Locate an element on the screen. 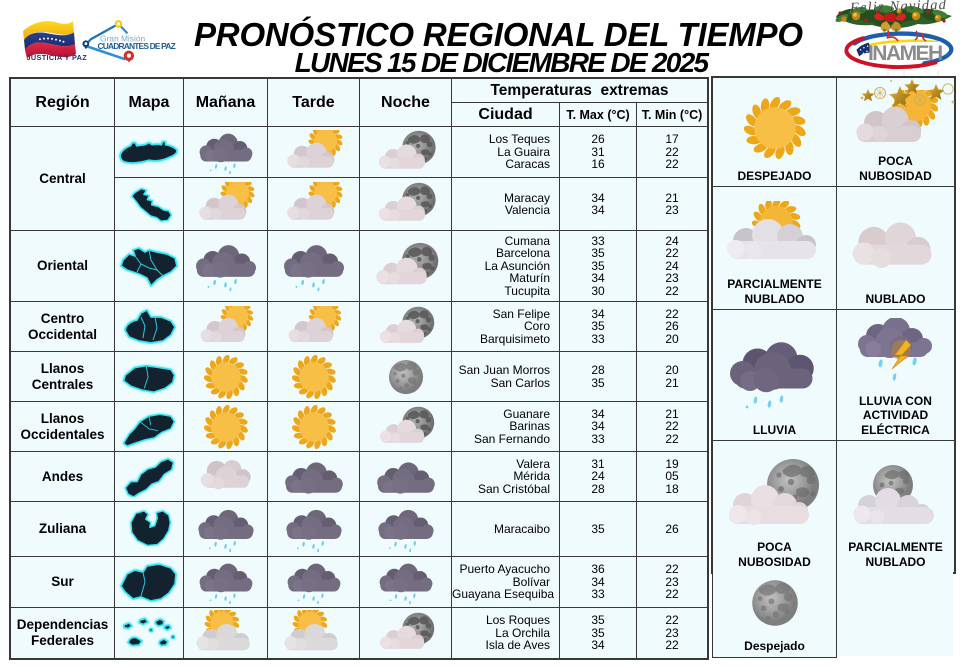  svg-text: Feliz Navidad is located at coordinates (898, 8).